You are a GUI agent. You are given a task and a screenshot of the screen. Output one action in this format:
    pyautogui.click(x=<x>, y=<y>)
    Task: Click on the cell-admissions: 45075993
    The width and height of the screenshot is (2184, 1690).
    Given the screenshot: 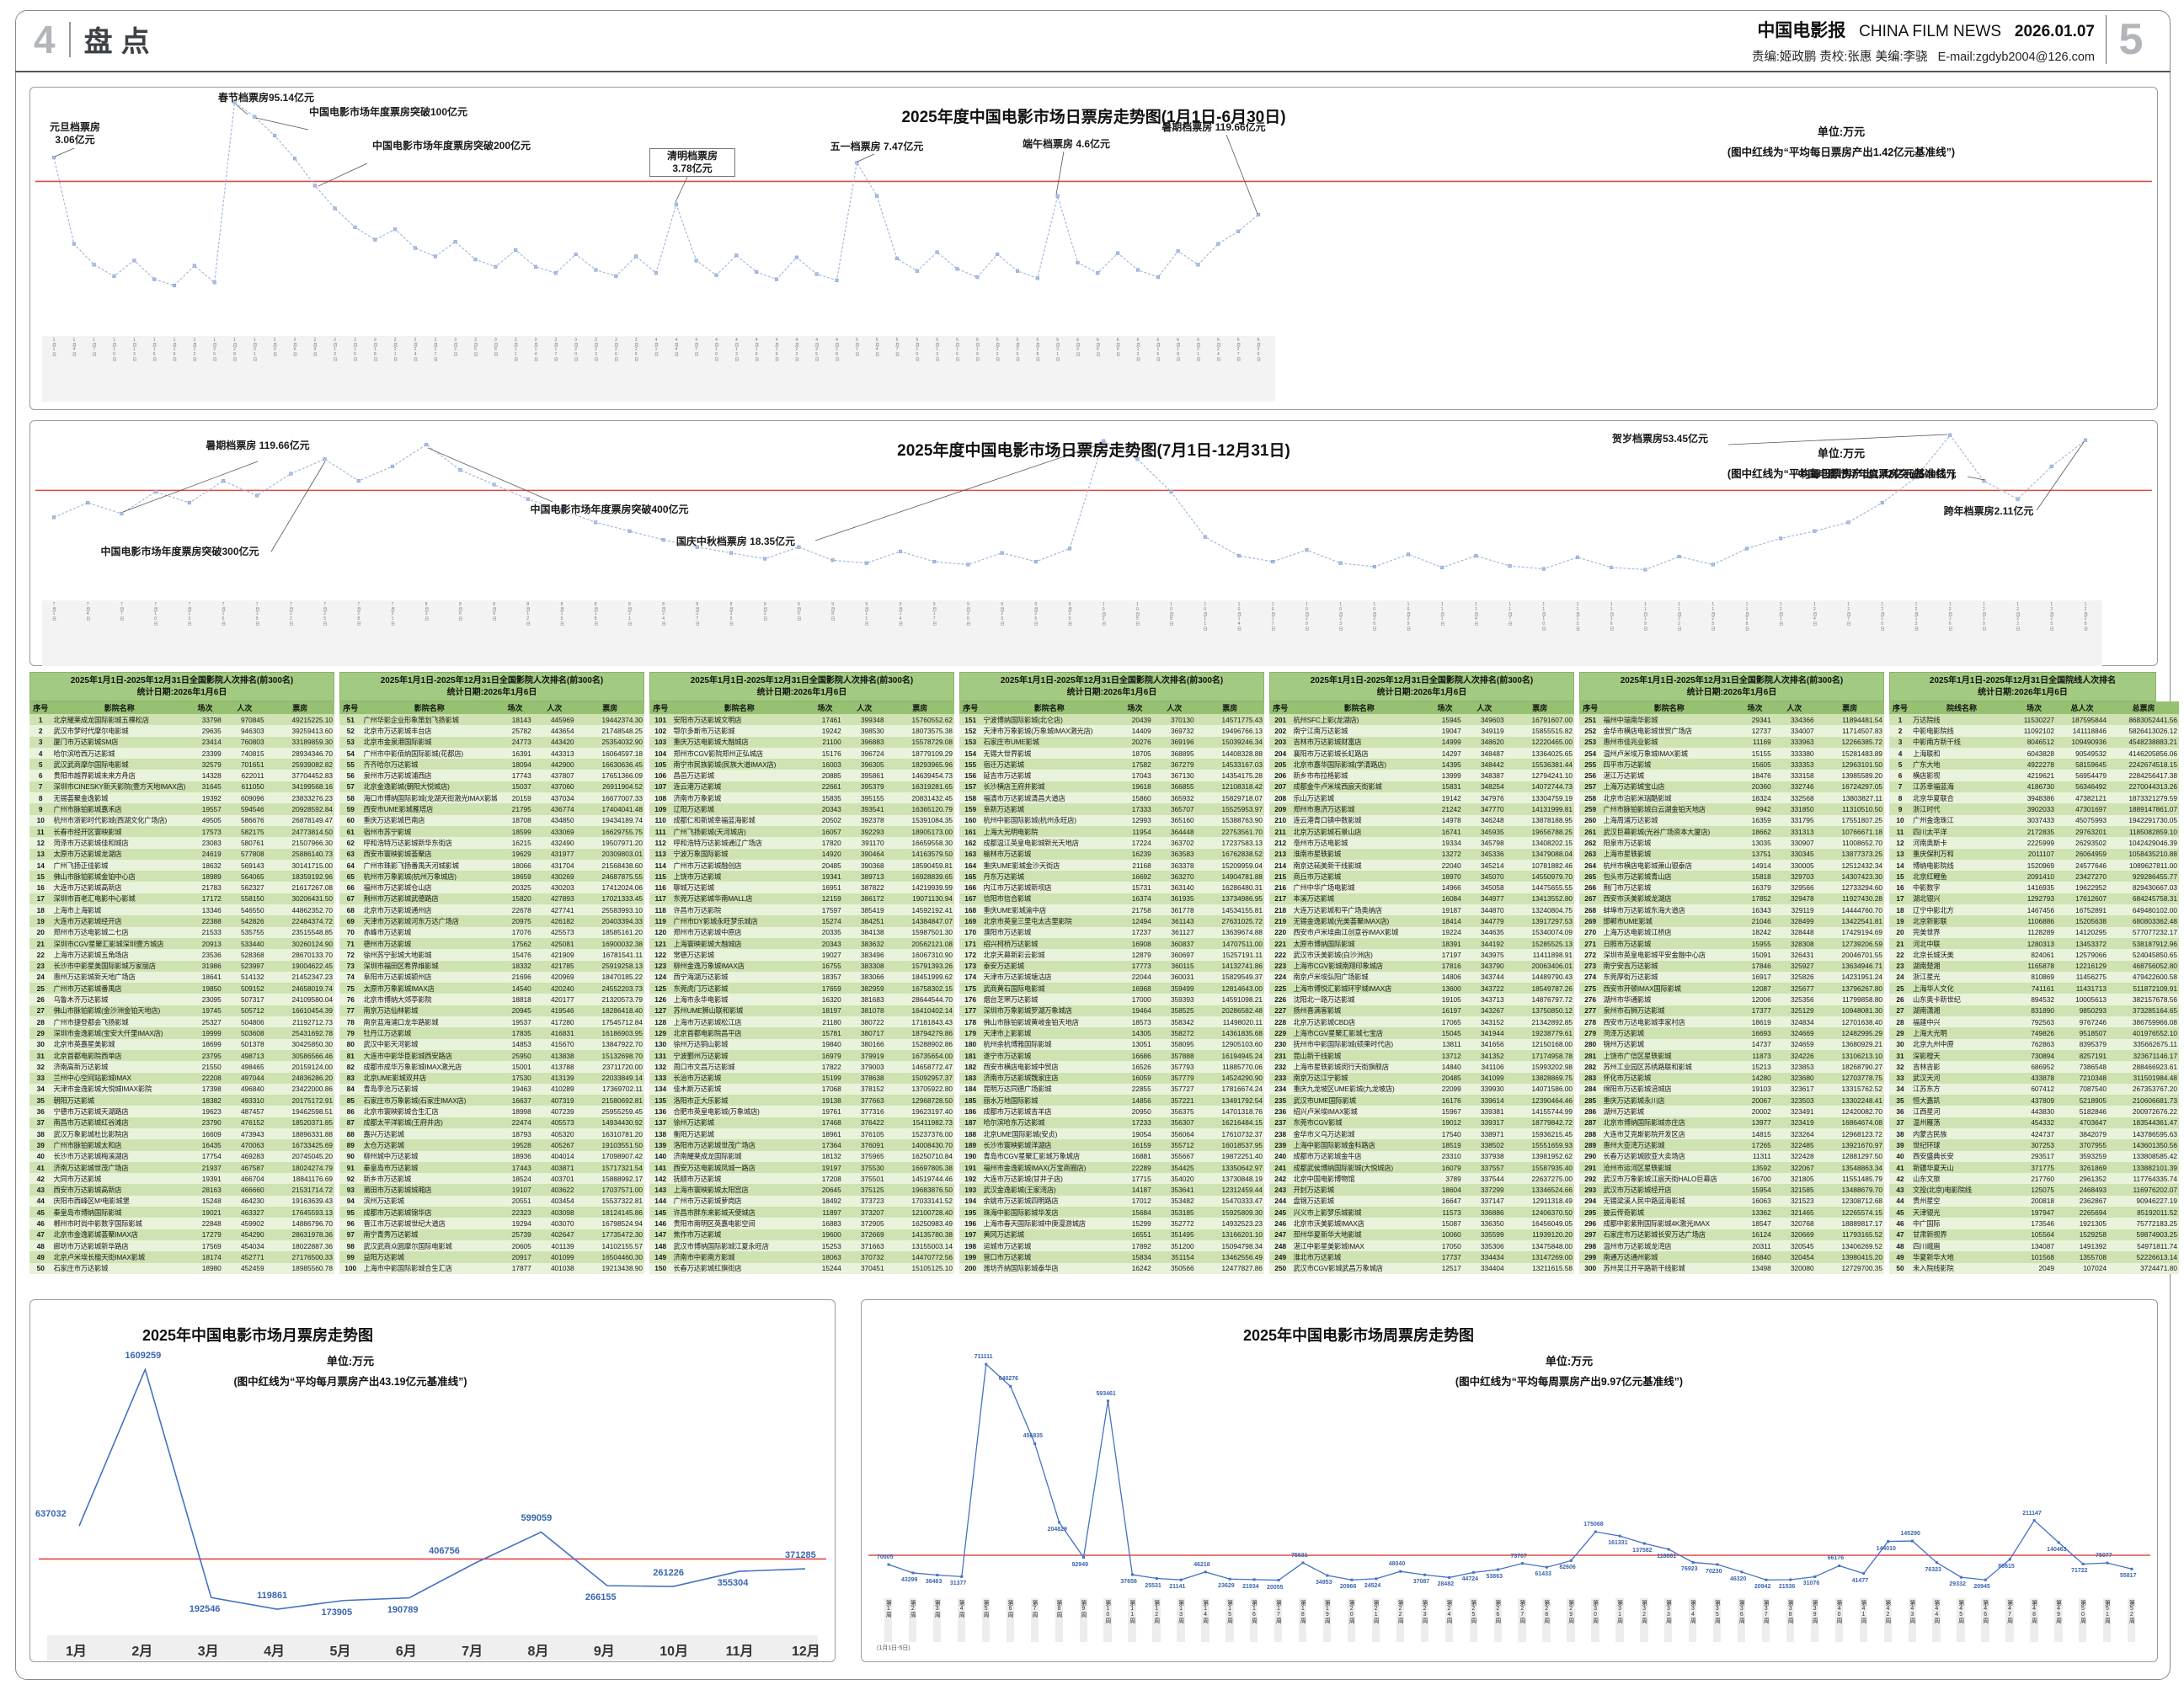 What is the action you would take?
    pyautogui.click(x=2082, y=820)
    